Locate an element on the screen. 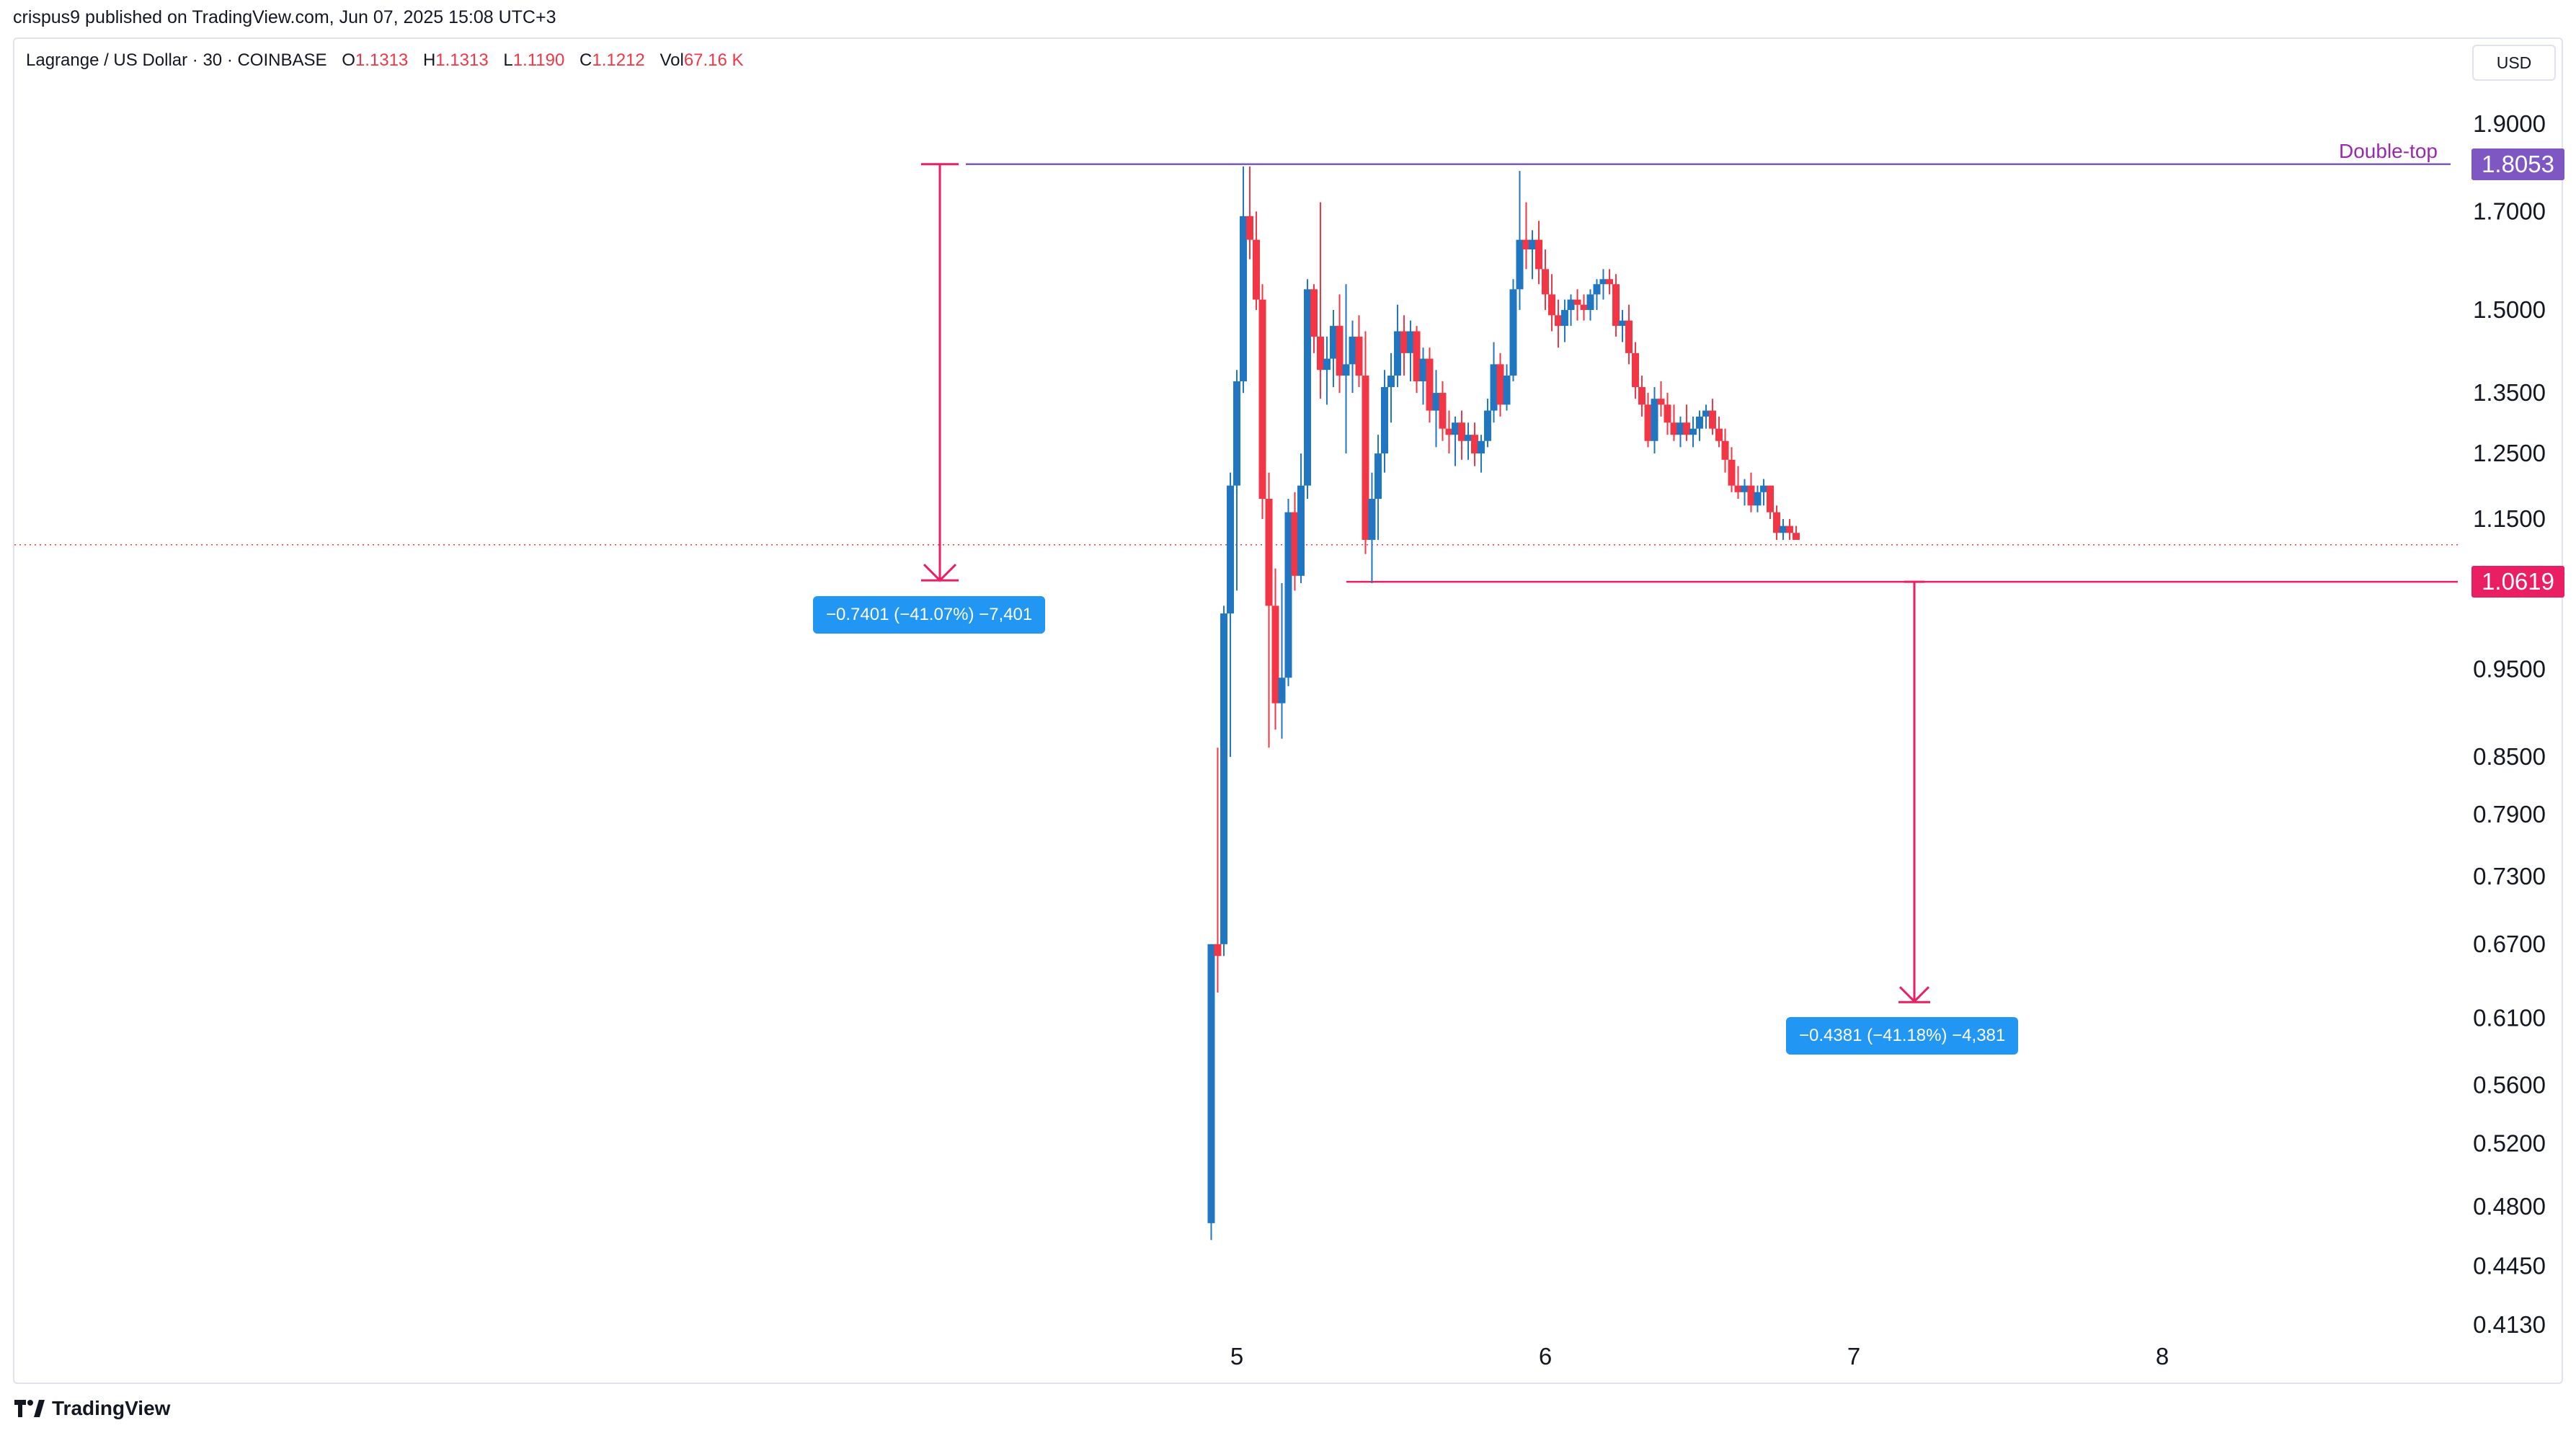 The width and height of the screenshot is (2576, 1433). tradingview-brand: TradingView is located at coordinates (111, 1408).